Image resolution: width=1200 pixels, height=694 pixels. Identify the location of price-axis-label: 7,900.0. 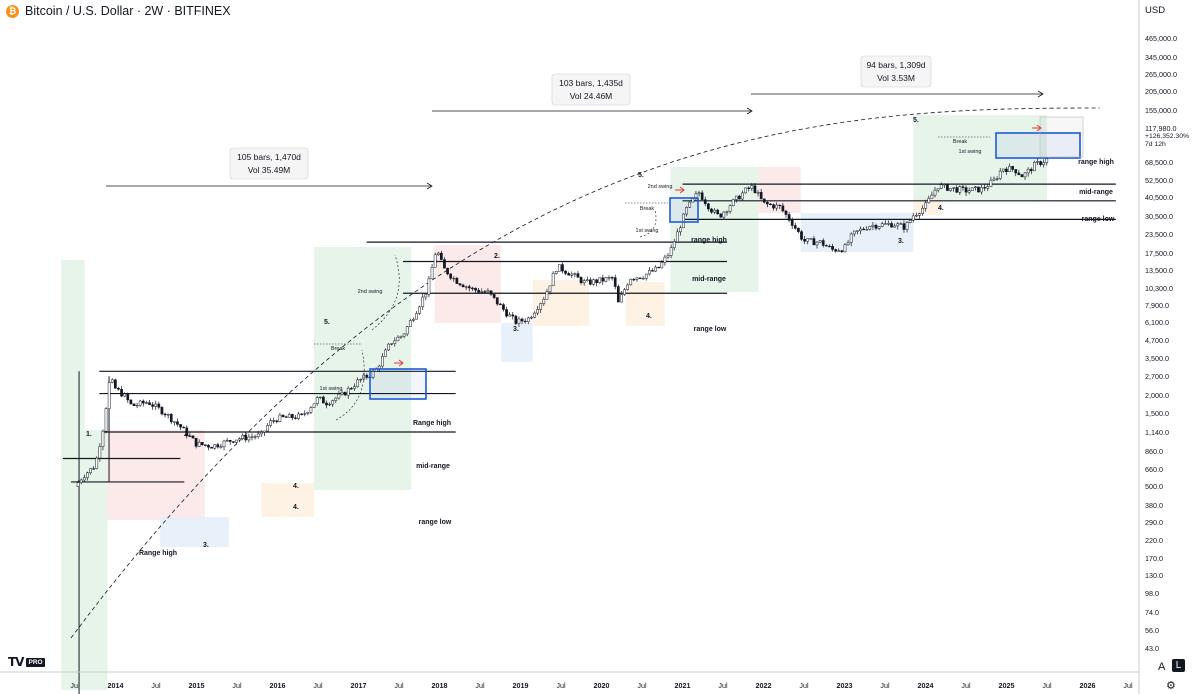
(1157, 305).